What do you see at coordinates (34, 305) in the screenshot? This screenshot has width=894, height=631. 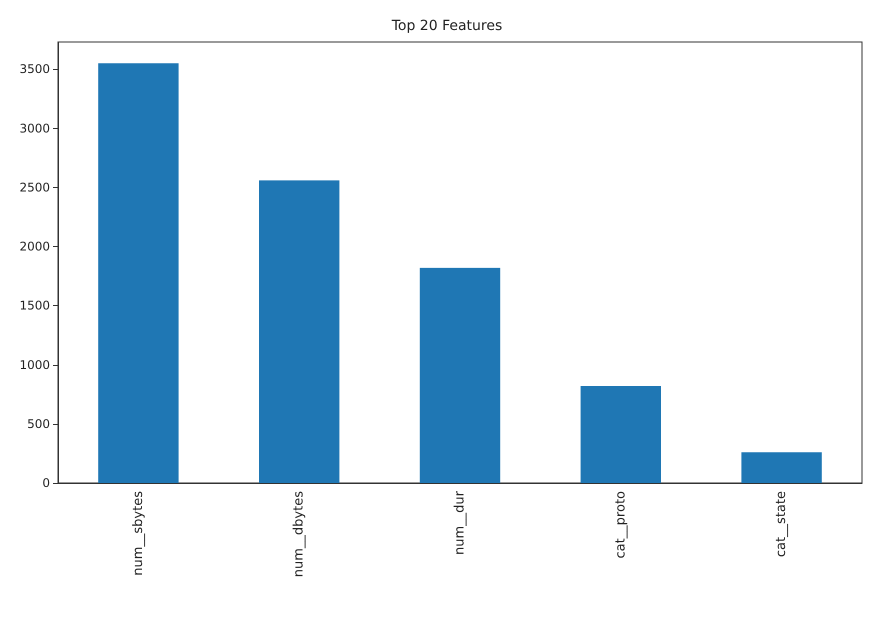 I see `y-tick-label: 1500` at bounding box center [34, 305].